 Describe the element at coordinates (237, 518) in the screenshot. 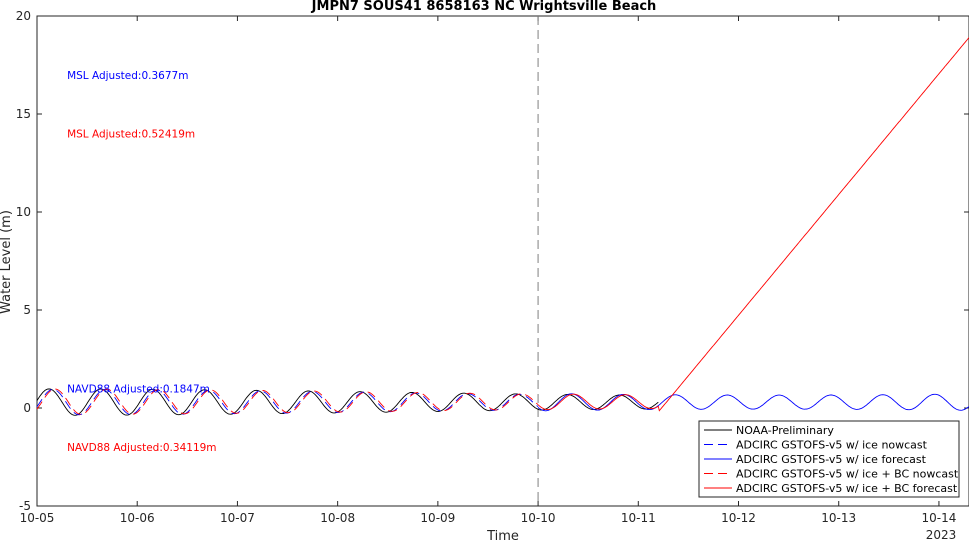

I see `x-tick-label: 10-07` at that location.